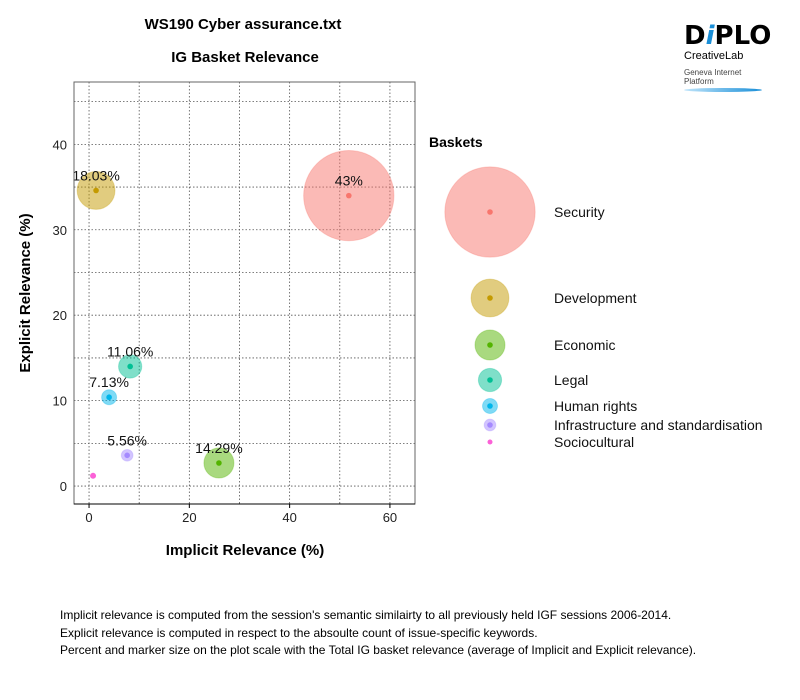 This screenshot has width=800, height=700. I want to click on bubble-label: 7.13%, so click(109, 382).